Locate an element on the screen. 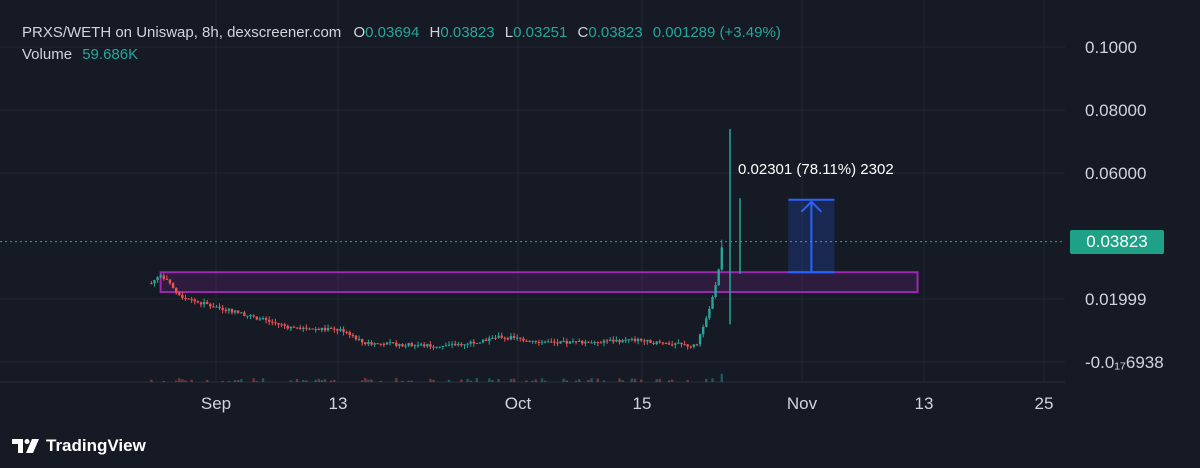  x-tick-label: Oct is located at coordinates (518, 403).